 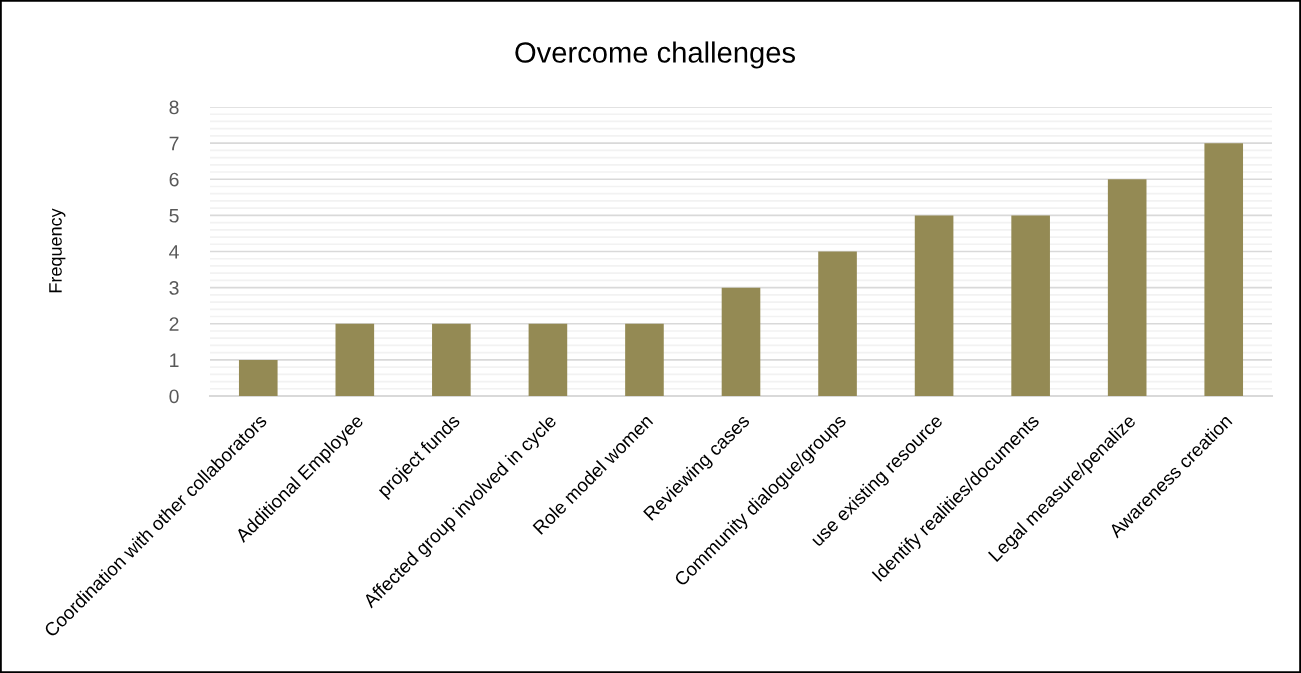 What do you see at coordinates (174, 143) in the screenshot?
I see `y-tick-label: 7` at bounding box center [174, 143].